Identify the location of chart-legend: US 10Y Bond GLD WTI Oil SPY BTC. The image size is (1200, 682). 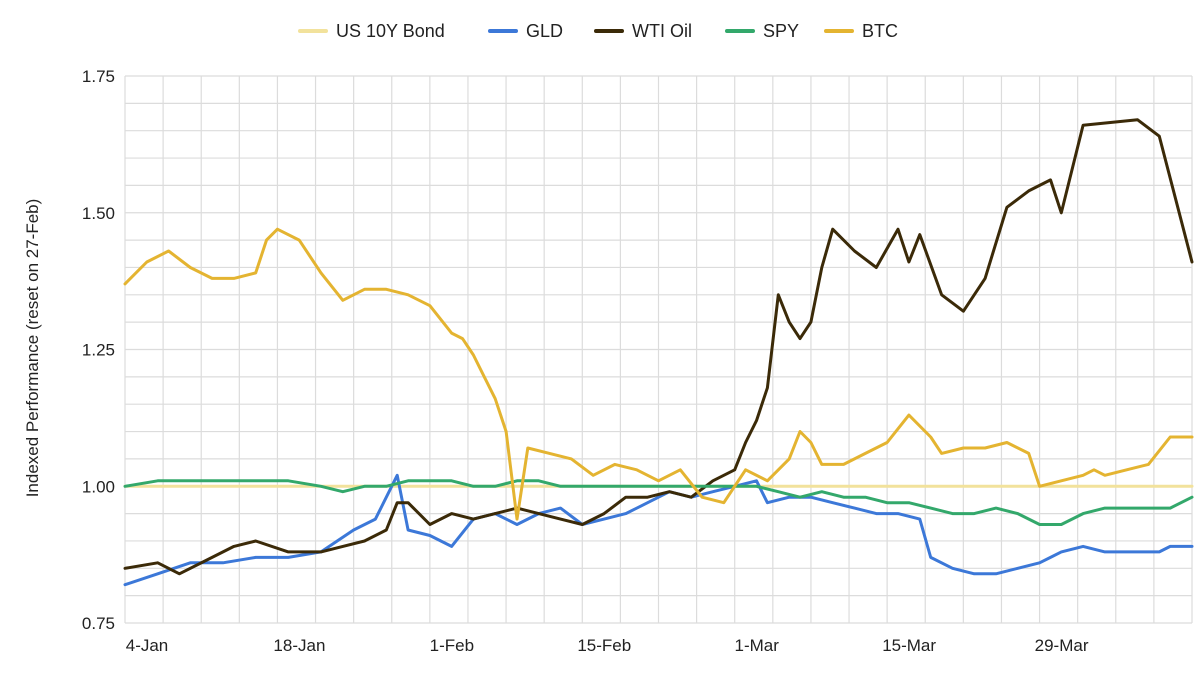
(598, 31).